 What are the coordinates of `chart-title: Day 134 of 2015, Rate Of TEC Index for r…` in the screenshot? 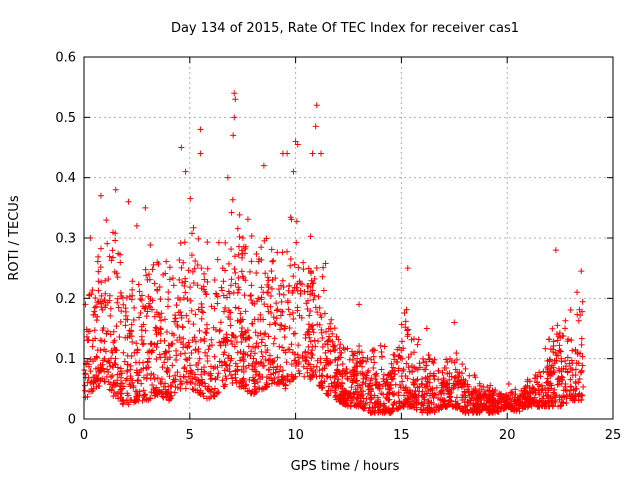 It's located at (345, 28).